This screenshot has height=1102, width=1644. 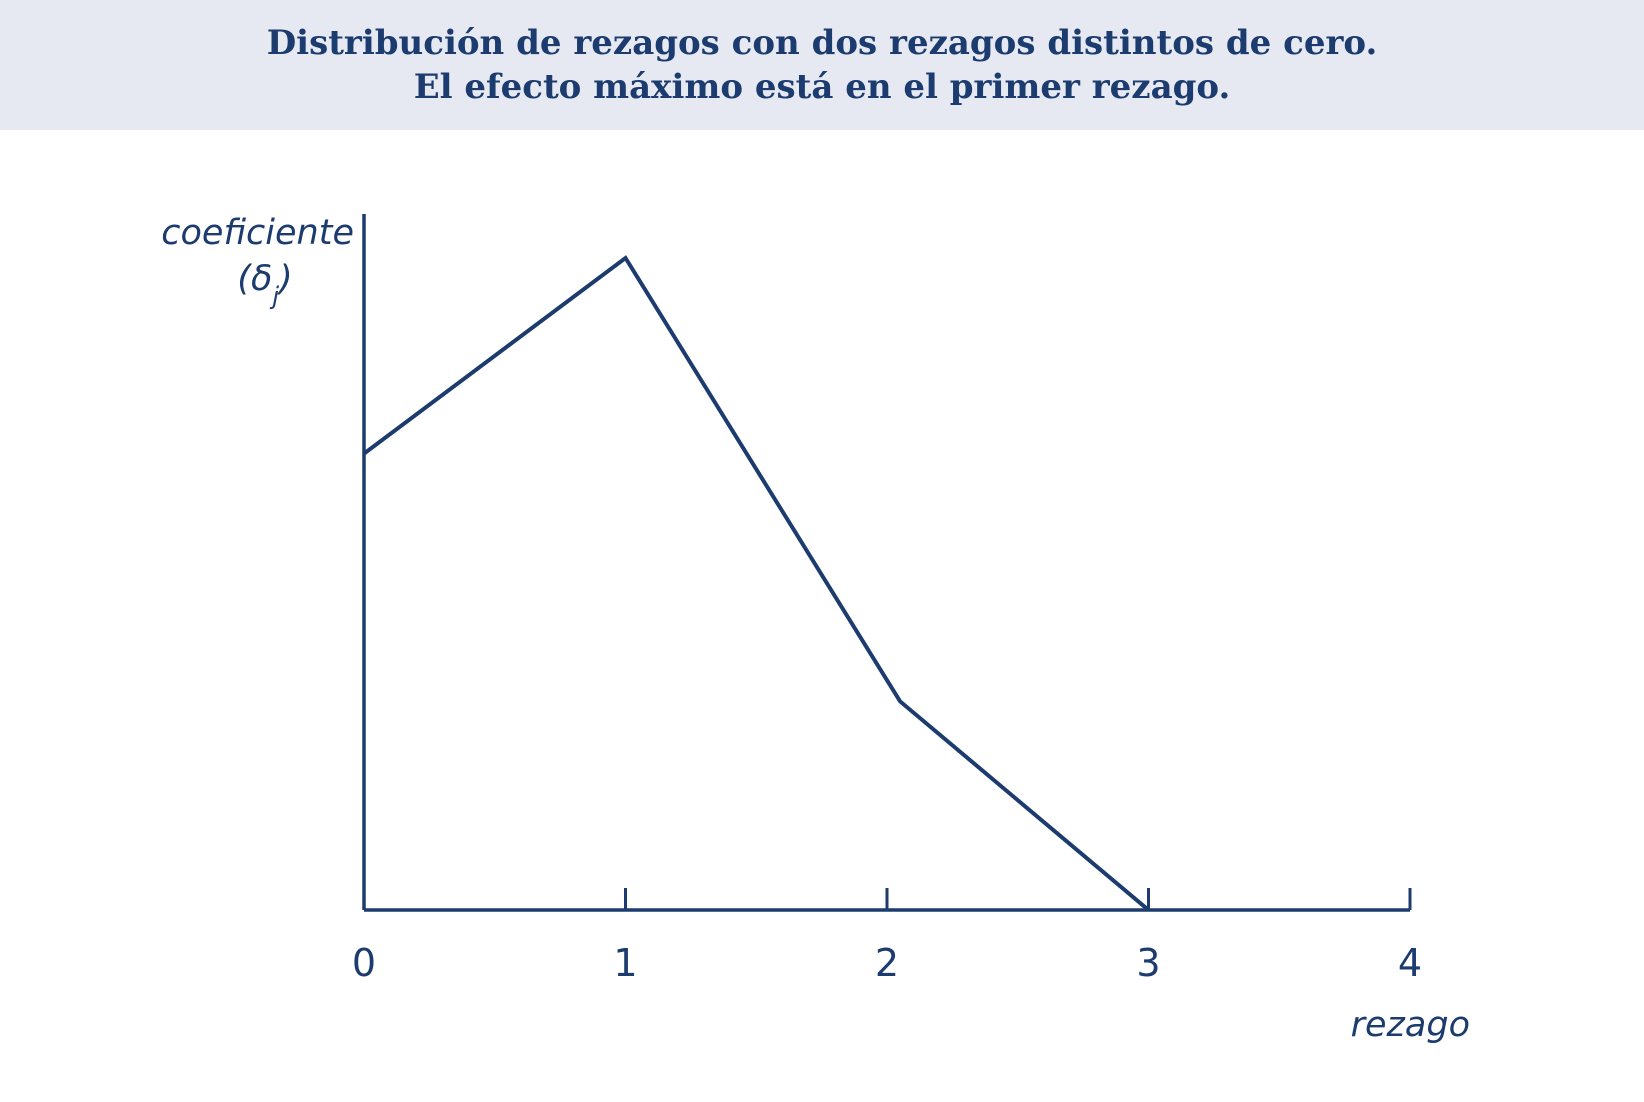 What do you see at coordinates (1148, 963) in the screenshot?
I see `x-tick-label-3: 3` at bounding box center [1148, 963].